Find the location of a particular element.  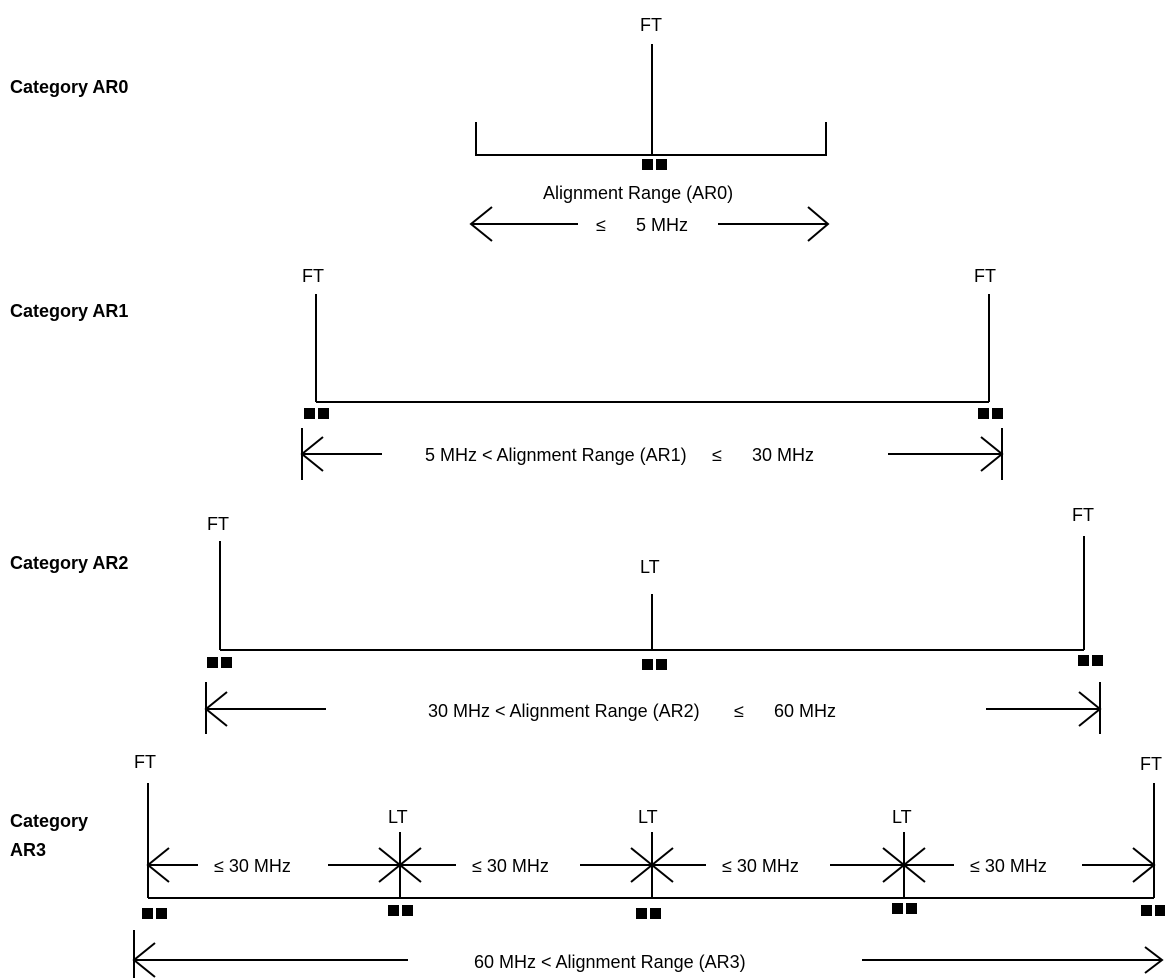

ar3-seg4-arrowhead-right is located at coordinates (1144, 865).